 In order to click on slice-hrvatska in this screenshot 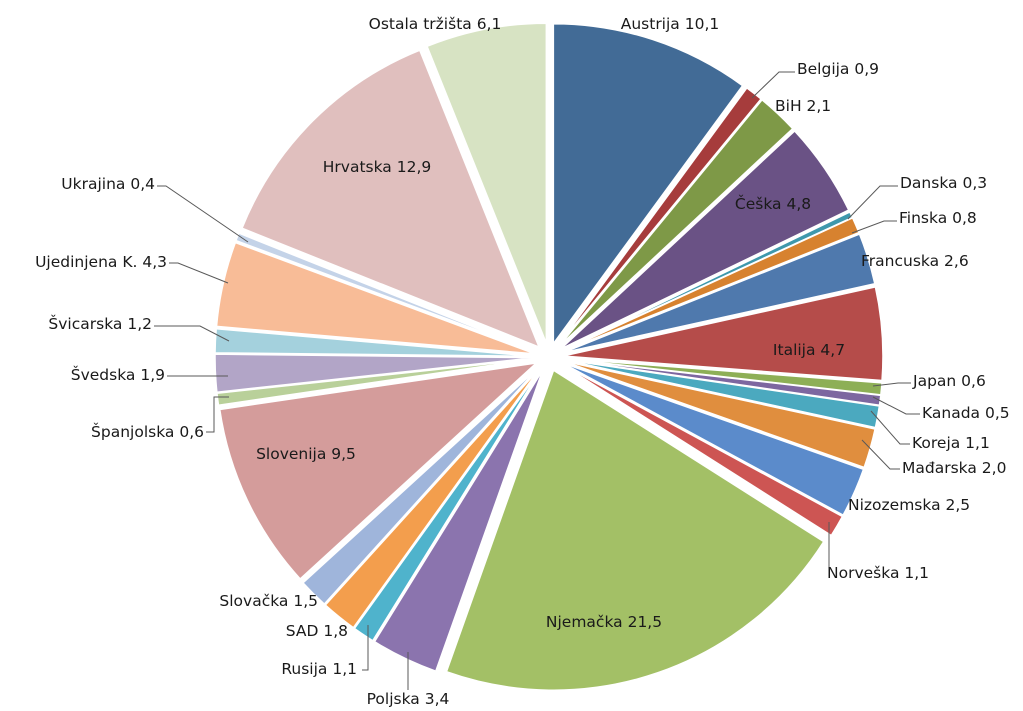, I will do `click(391, 199)`.